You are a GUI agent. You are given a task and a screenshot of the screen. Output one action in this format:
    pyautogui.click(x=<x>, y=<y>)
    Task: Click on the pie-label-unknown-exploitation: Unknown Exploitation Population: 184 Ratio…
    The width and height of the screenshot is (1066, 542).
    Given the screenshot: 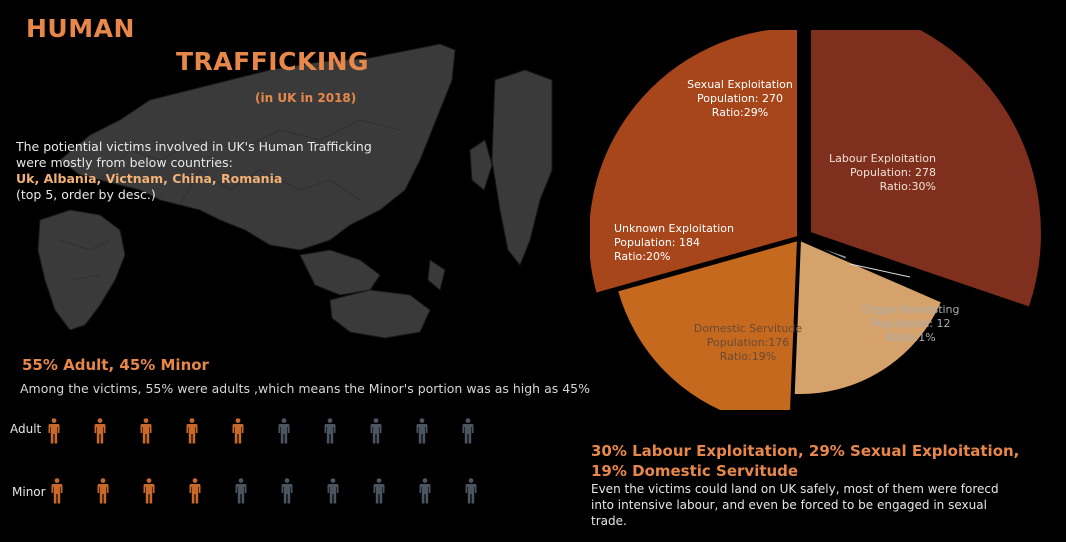 What is the action you would take?
    pyautogui.click(x=674, y=242)
    